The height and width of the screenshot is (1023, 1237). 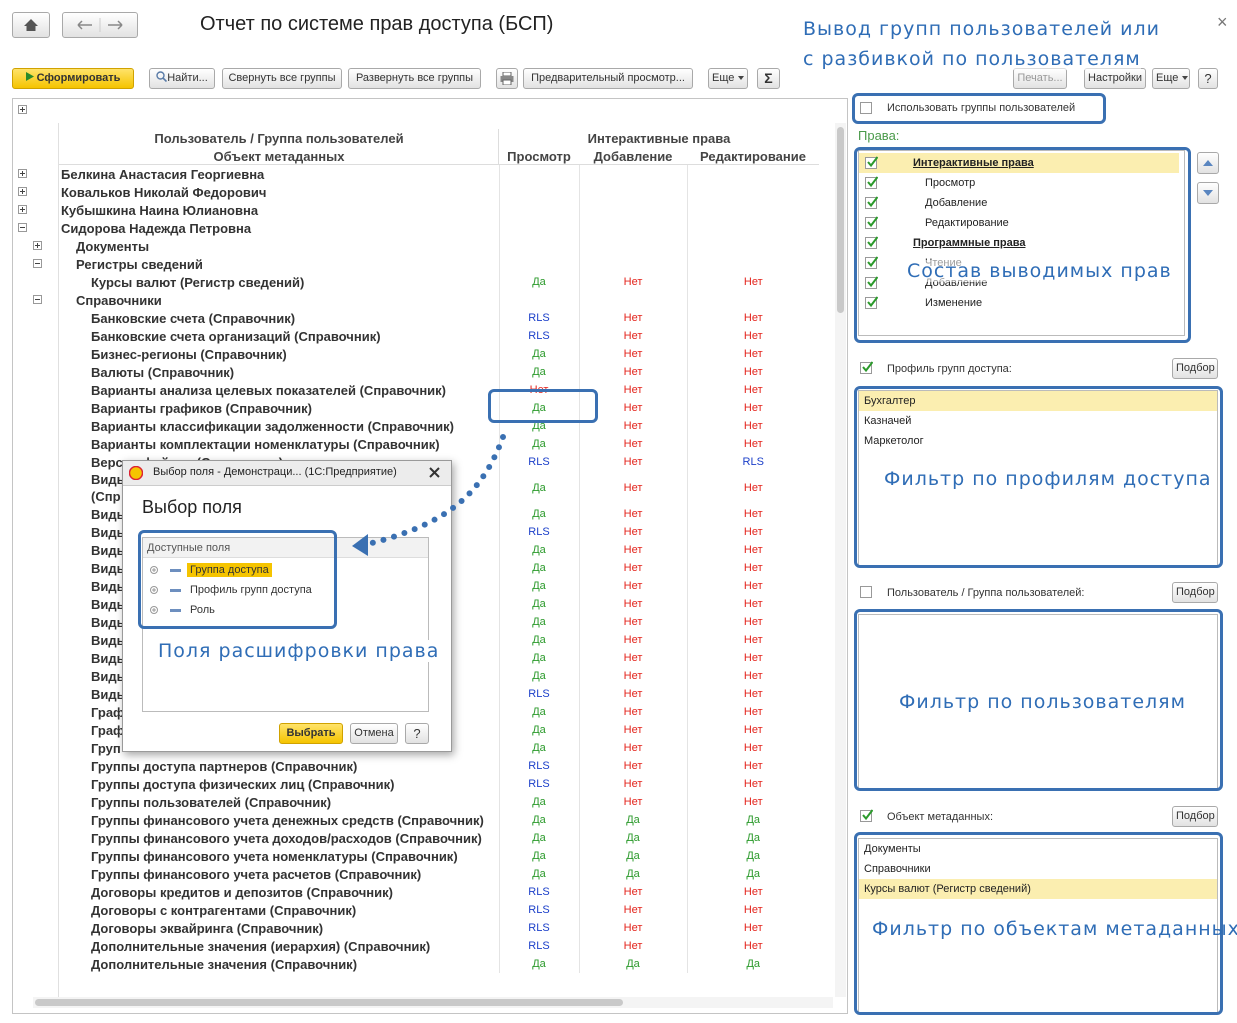 I want to click on horizontal-scrollbar, so click(x=433, y=1002).